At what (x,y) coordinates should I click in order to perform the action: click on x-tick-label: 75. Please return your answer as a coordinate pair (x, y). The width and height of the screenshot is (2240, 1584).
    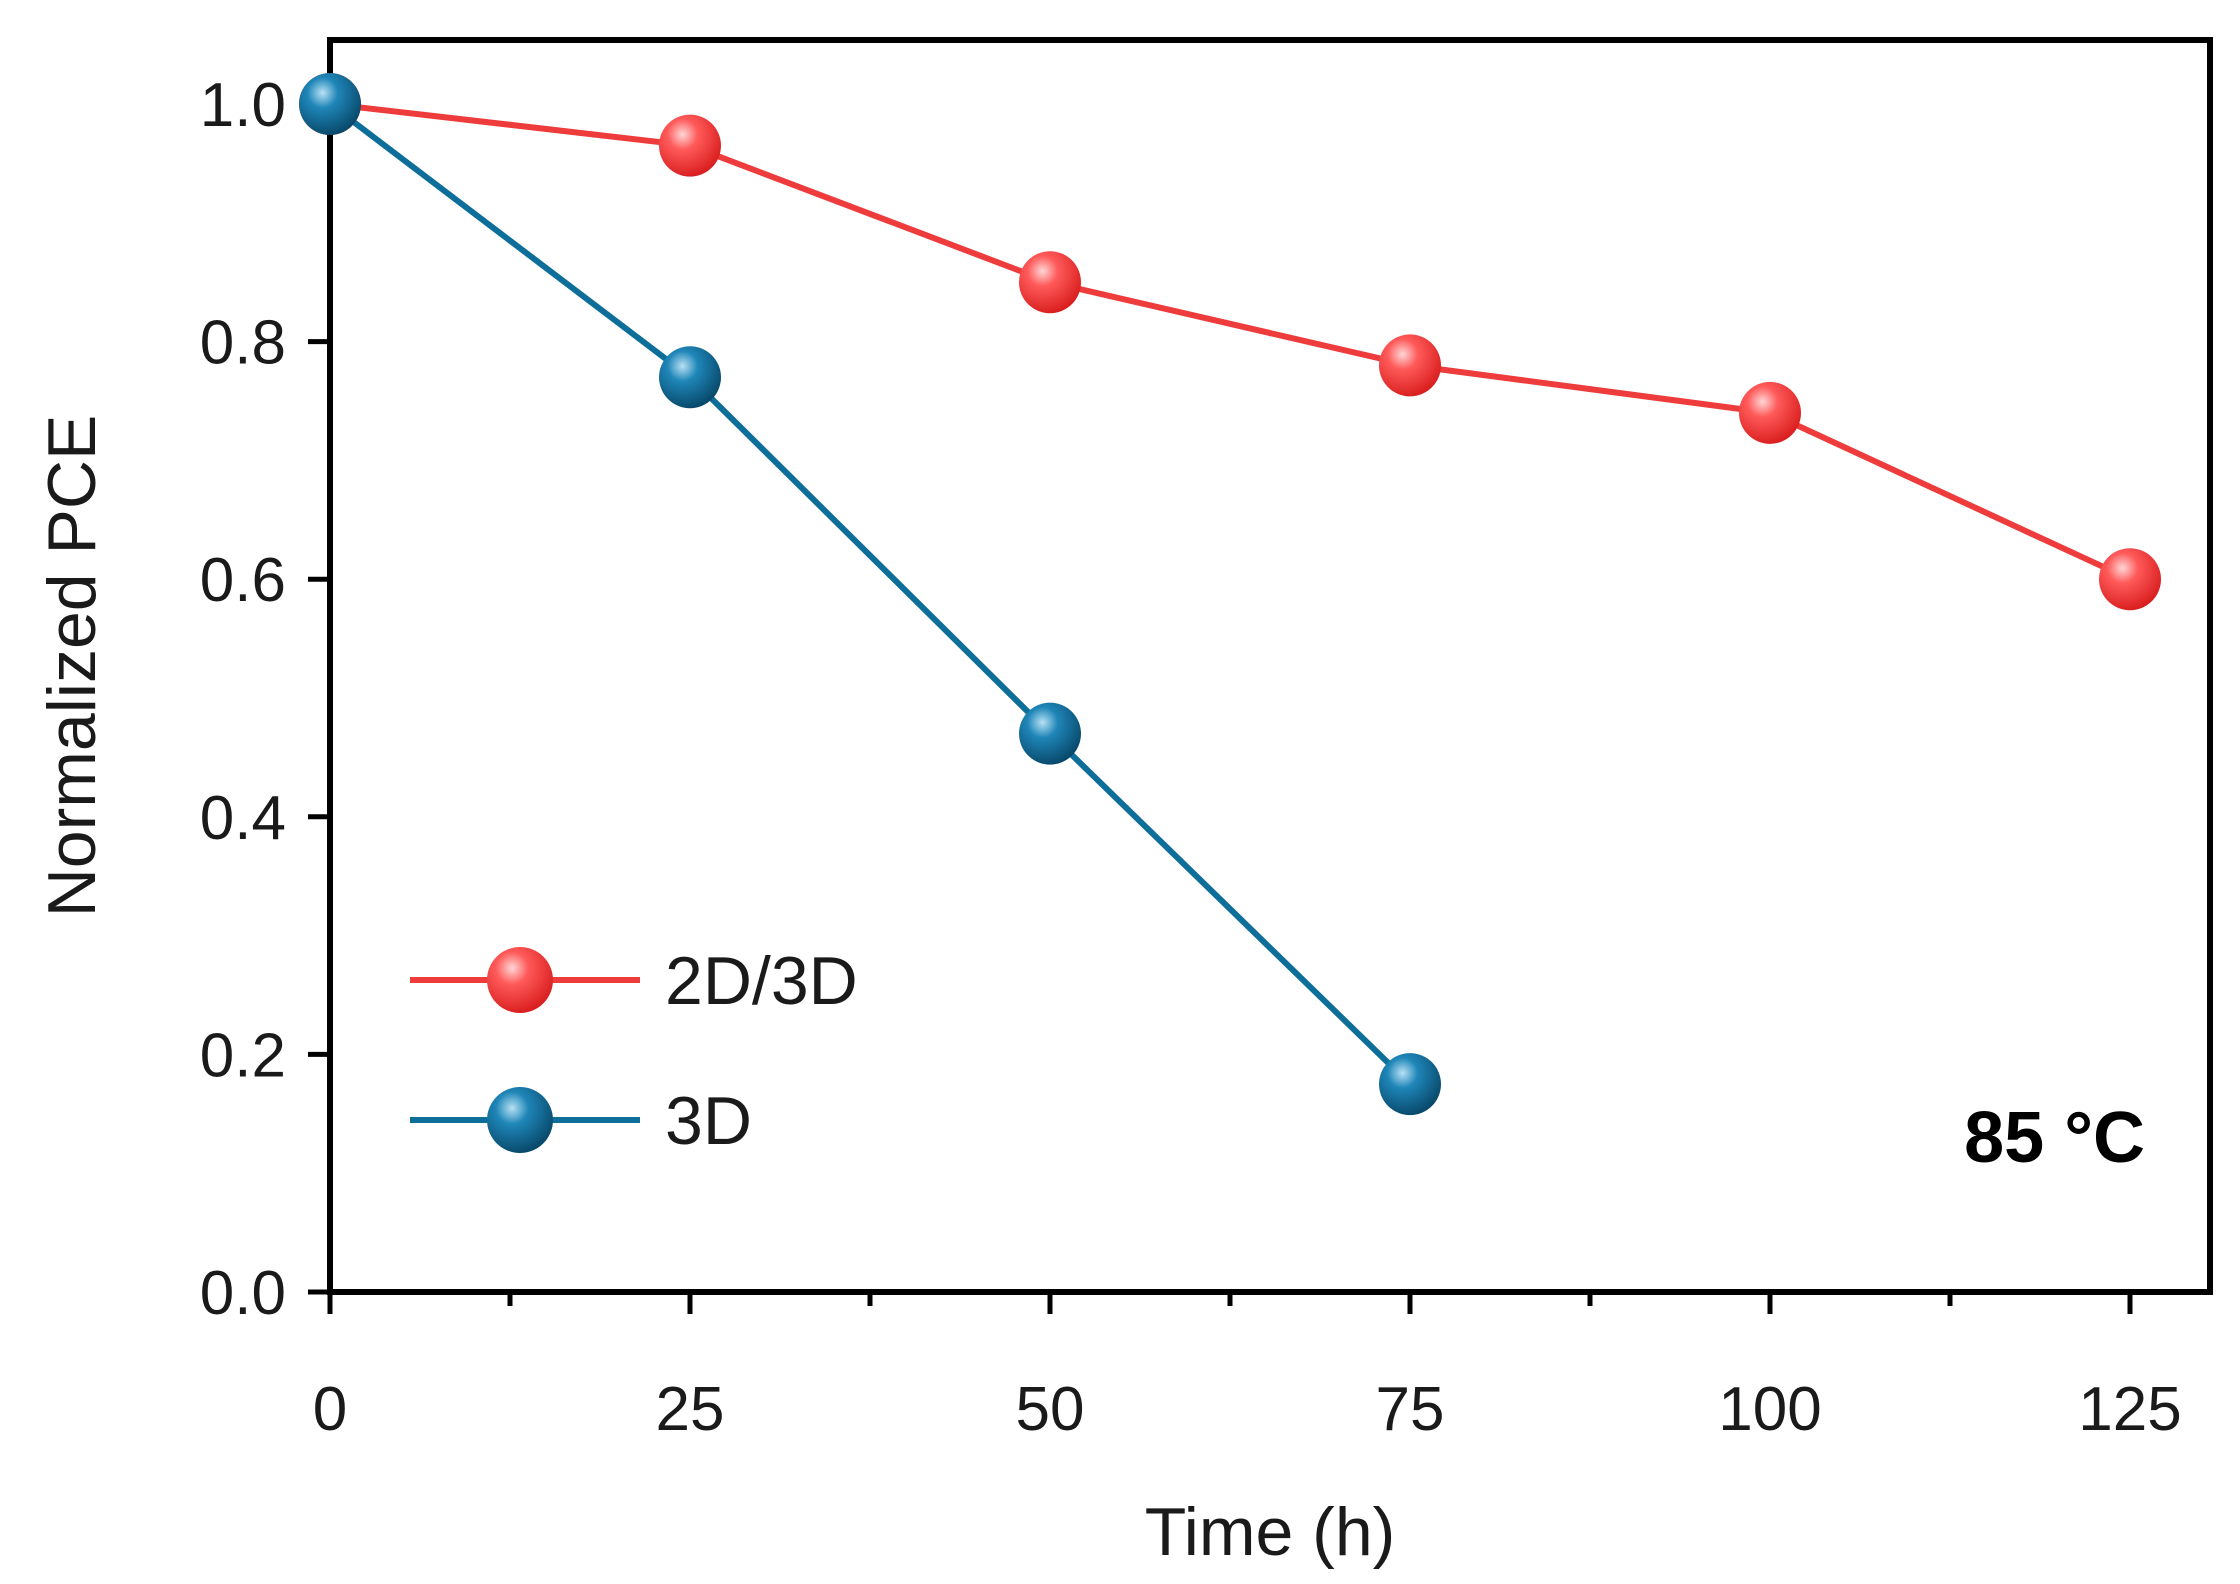
    Looking at the image, I should click on (1410, 1409).